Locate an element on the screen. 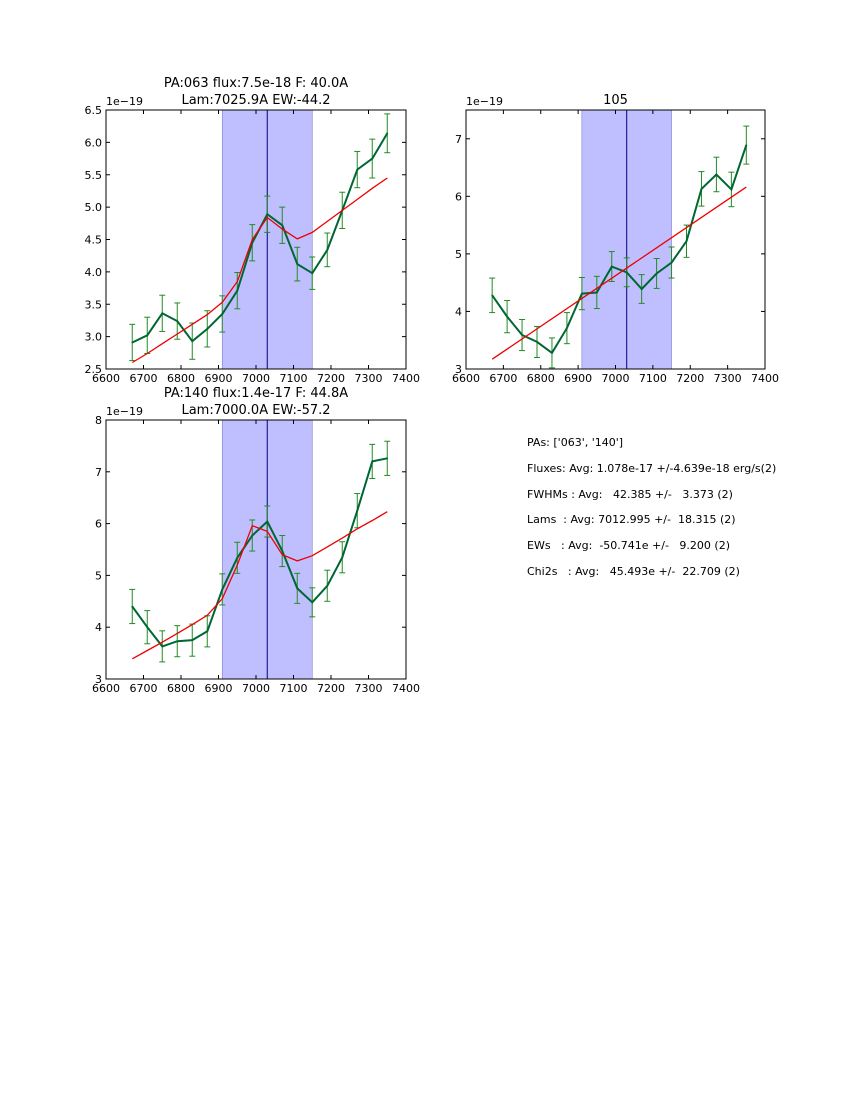 The width and height of the screenshot is (850, 1100). chart-3-y-tick-label: 5 is located at coordinates (98, 575).